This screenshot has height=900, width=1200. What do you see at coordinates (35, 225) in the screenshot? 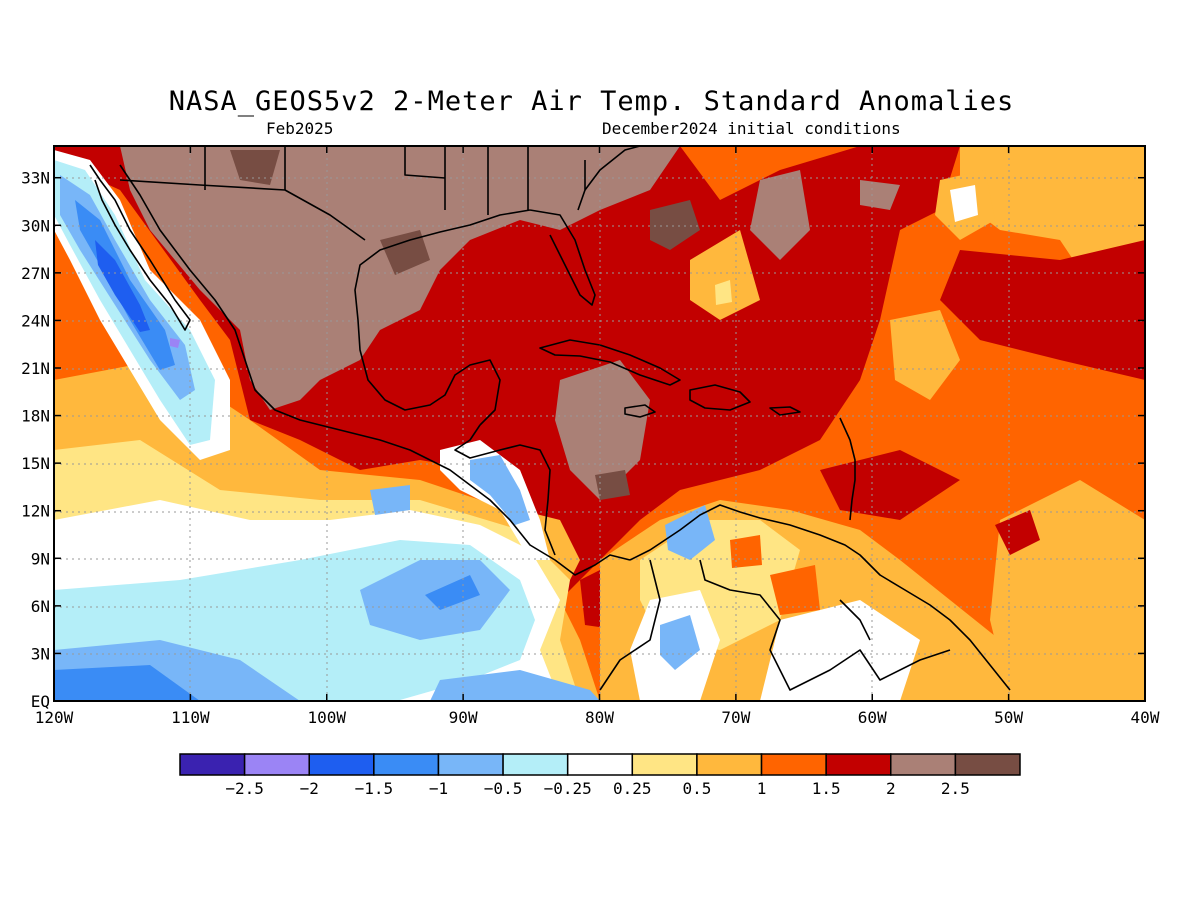
I see `y-tick-label: 30N` at bounding box center [35, 225].